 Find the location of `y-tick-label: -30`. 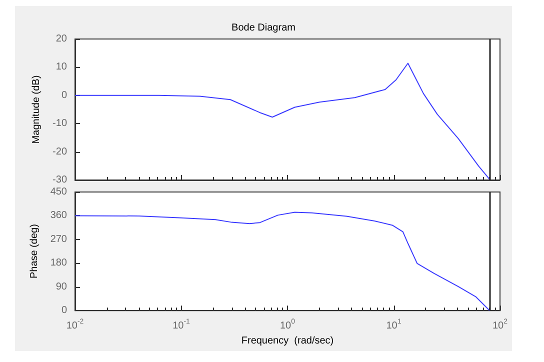

y-tick-label: -30 is located at coordinates (60, 180).